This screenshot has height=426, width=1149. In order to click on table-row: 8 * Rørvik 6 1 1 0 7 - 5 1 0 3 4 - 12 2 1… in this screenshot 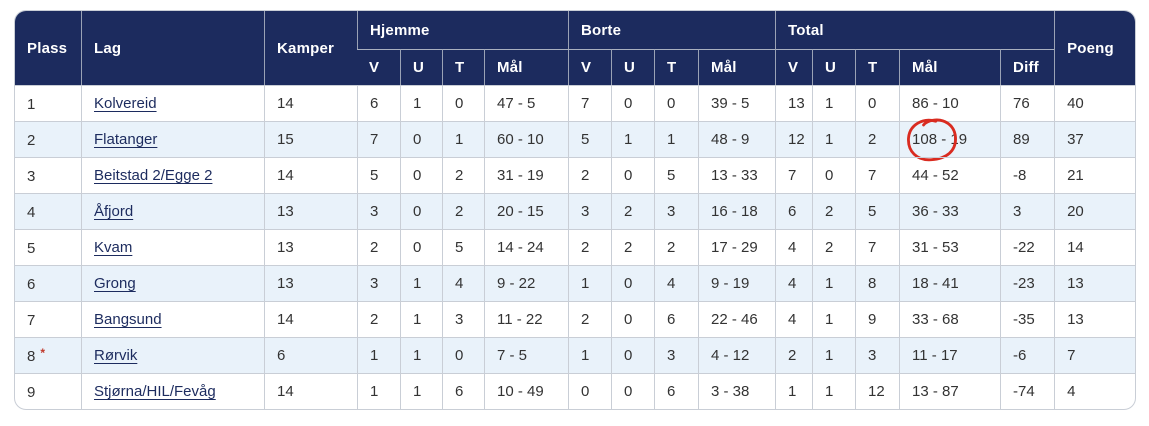, I will do `click(575, 355)`.